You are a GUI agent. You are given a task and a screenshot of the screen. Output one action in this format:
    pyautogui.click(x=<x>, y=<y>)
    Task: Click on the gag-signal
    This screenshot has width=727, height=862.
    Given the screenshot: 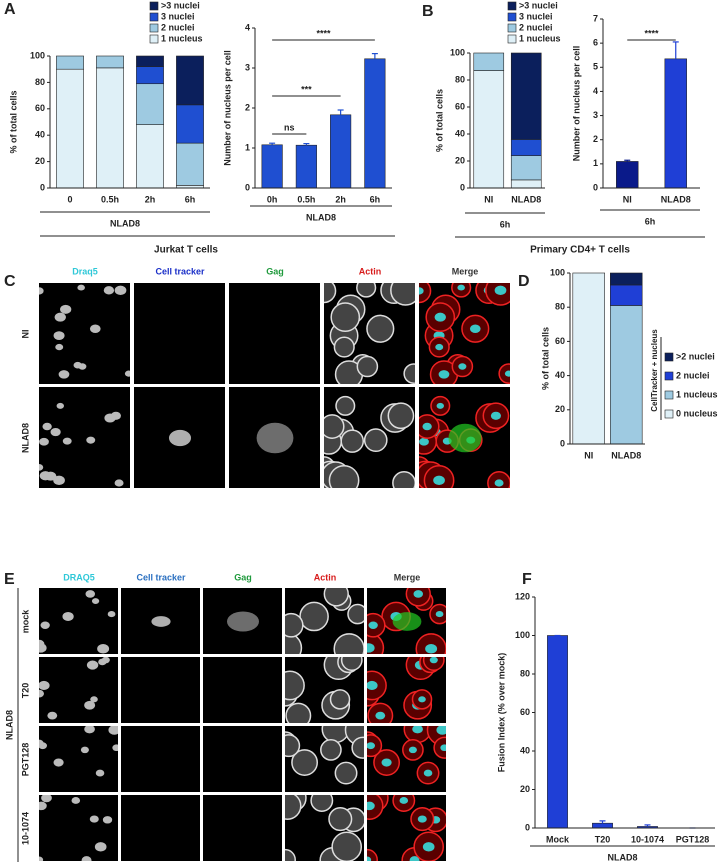 What is the action you would take?
    pyautogui.click(x=243, y=621)
    